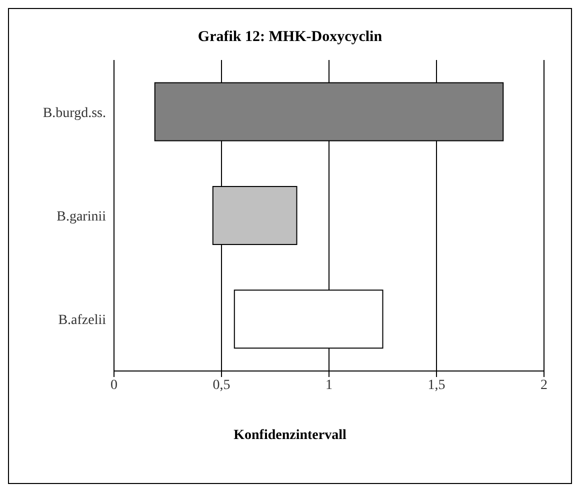 Image resolution: width=580 pixels, height=492 pixels. I want to click on x-tick-label: 2, so click(544, 385).